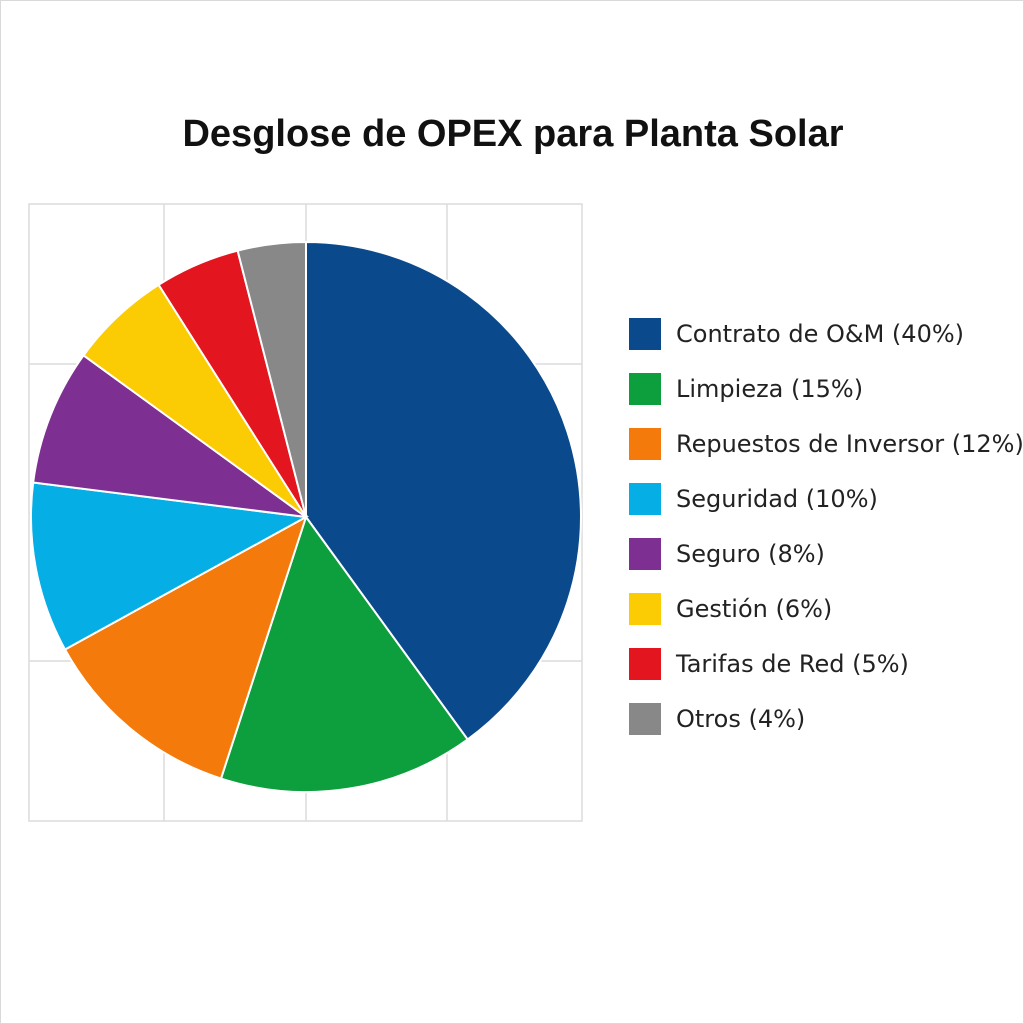 The height and width of the screenshot is (1024, 1024). What do you see at coordinates (770, 388) in the screenshot?
I see `legend-label: Limpieza (15%)` at bounding box center [770, 388].